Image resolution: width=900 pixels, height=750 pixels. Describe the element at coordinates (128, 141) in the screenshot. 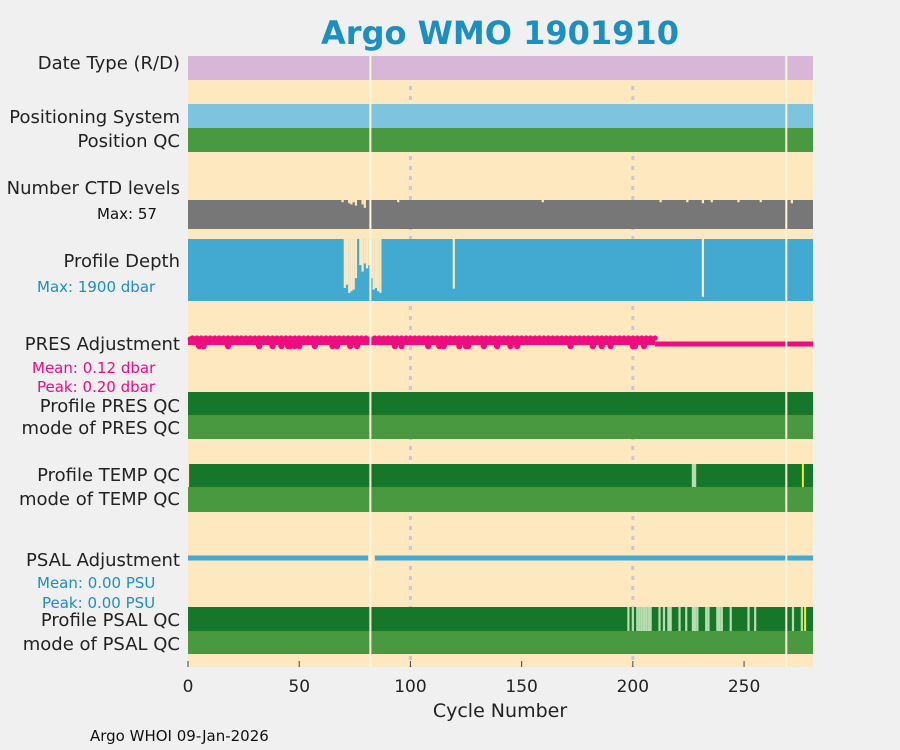

I see `label-position-qc: Position QC` at that location.